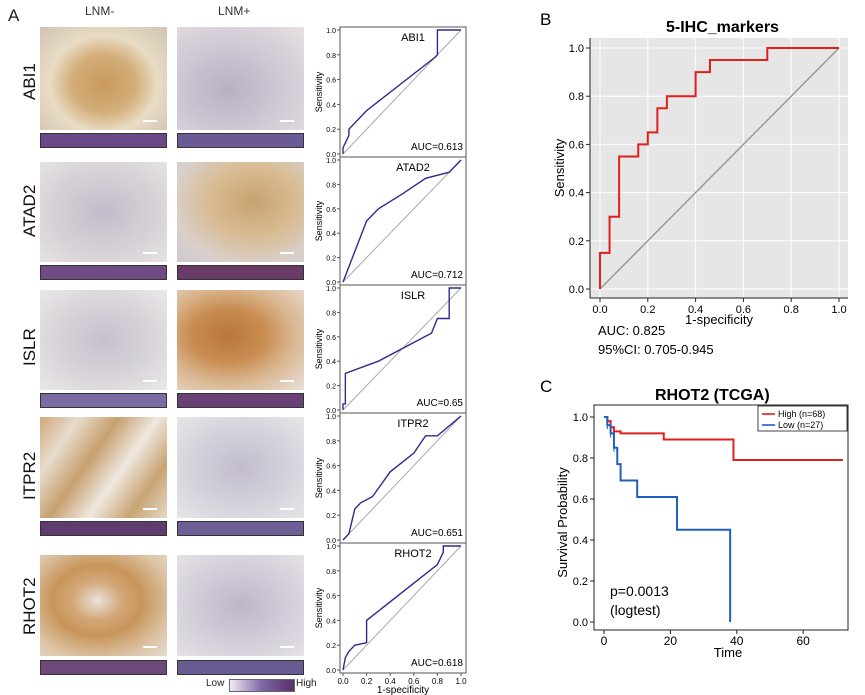 The width and height of the screenshot is (865, 695). Describe the element at coordinates (546, 386) in the screenshot. I see `panel-c-letter: C` at that location.